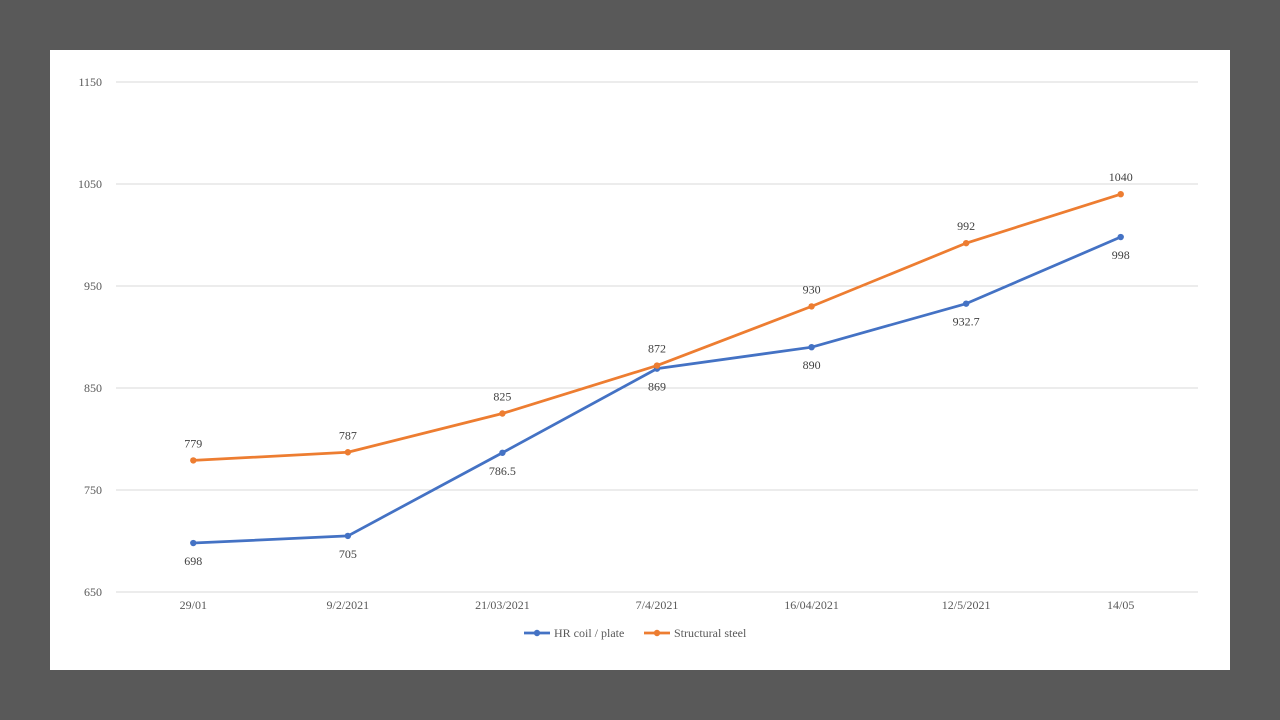 Image resolution: width=1280 pixels, height=720 pixels. What do you see at coordinates (966, 322) in the screenshot?
I see `data-label-hr-coil-plate-6: 932.7` at bounding box center [966, 322].